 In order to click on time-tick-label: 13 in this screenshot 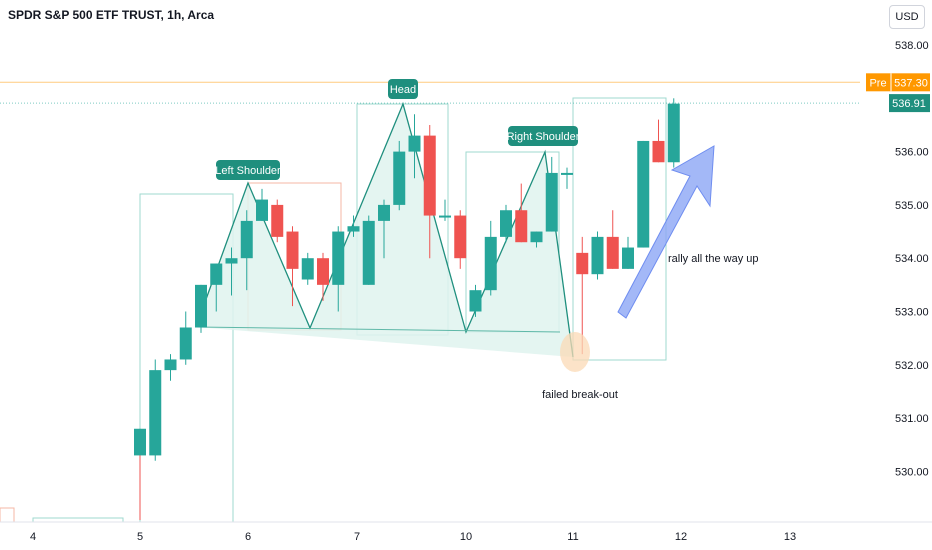, I will do `click(790, 537)`.